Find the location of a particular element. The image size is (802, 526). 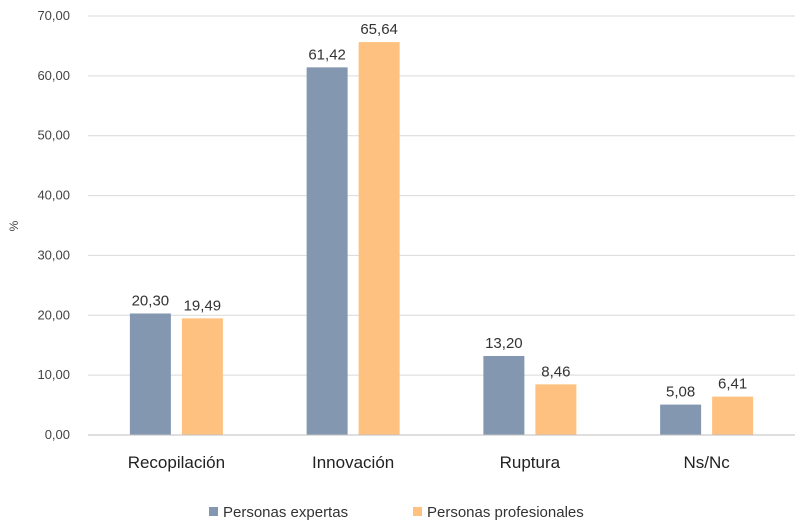

y-tick-label: 10,00 is located at coordinates (53, 374).